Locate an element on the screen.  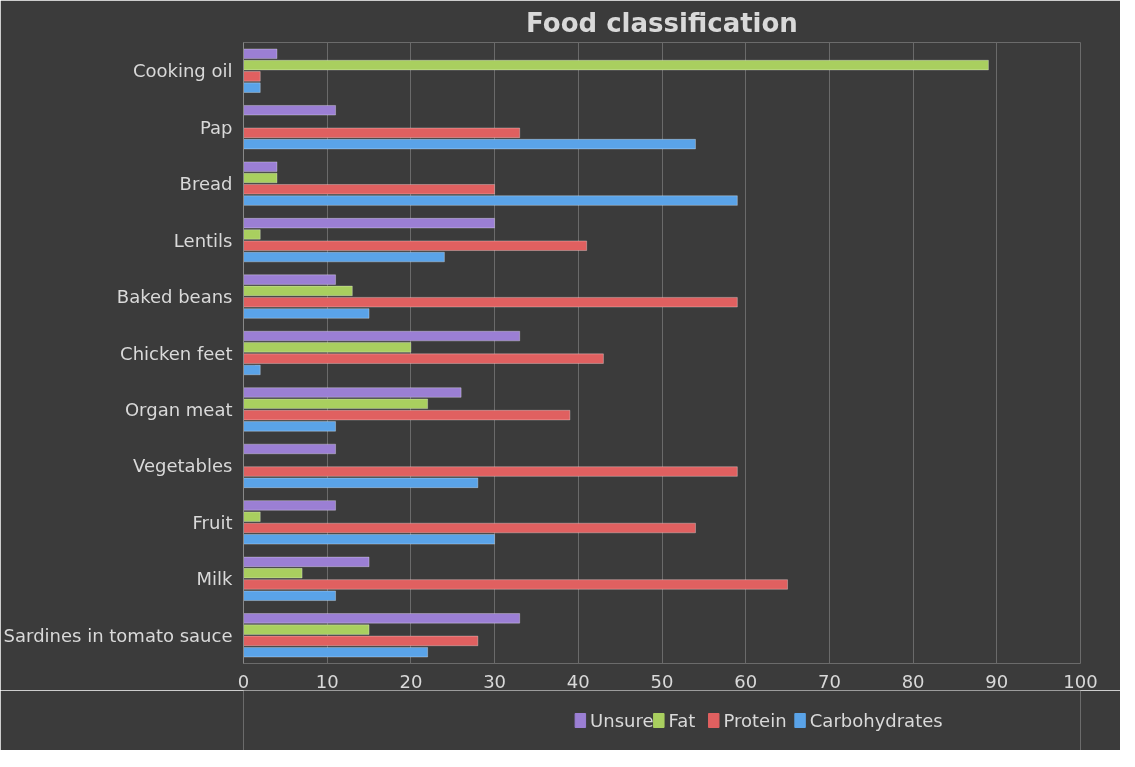
y-tick-label: Milk is located at coordinates (215, 579).